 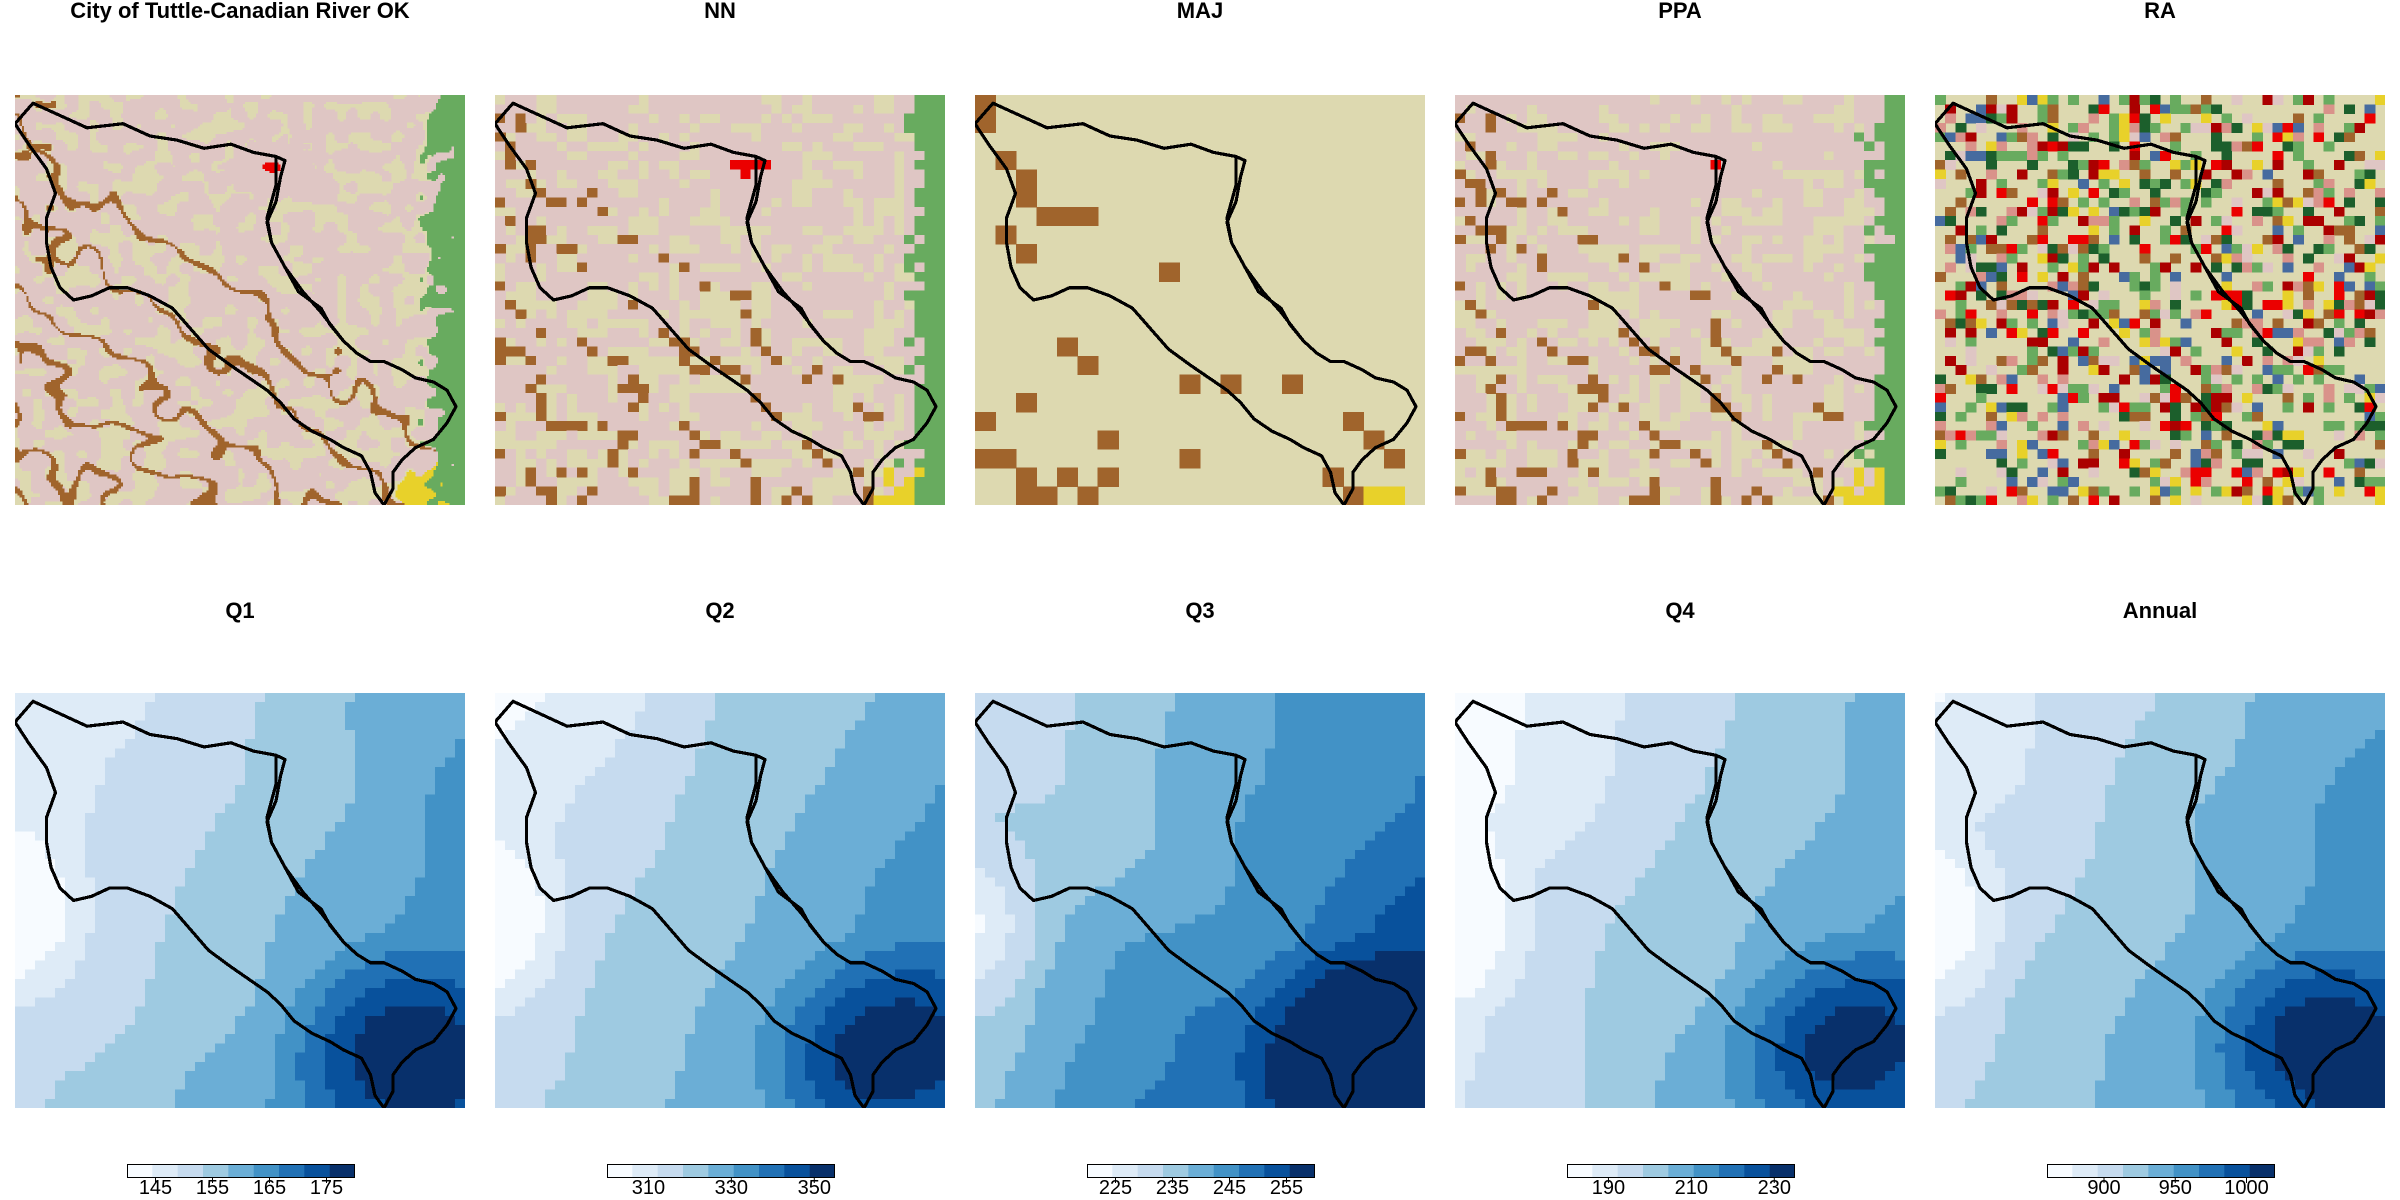 What do you see at coordinates (1774, 1188) in the screenshot?
I see `colorbar-tick-label: 230` at bounding box center [1774, 1188].